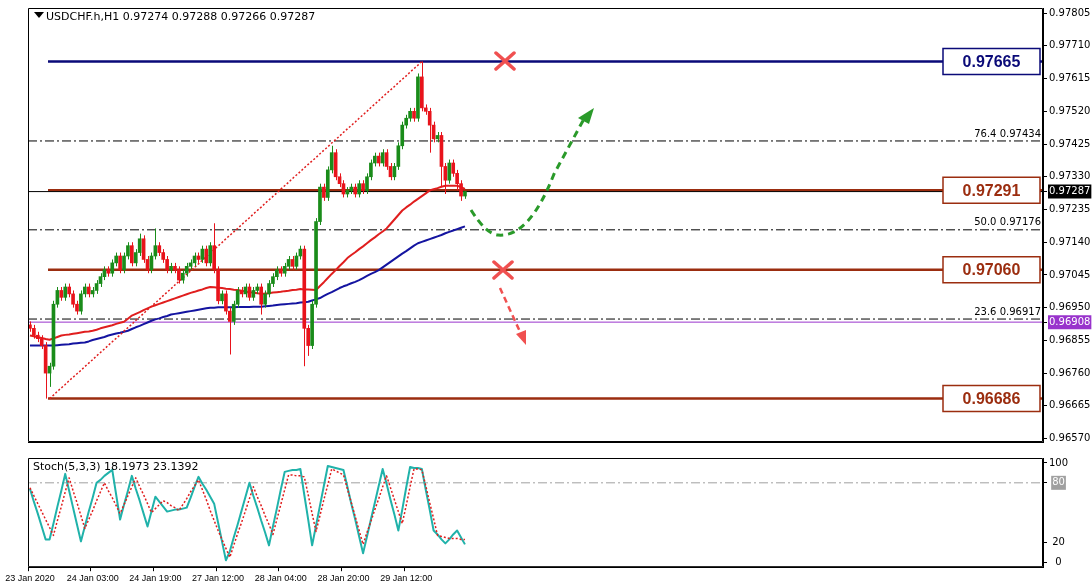 The image size is (1092, 588). Describe the element at coordinates (1070, 143) in the screenshot. I see `y-tick-label: 0.97425` at that location.